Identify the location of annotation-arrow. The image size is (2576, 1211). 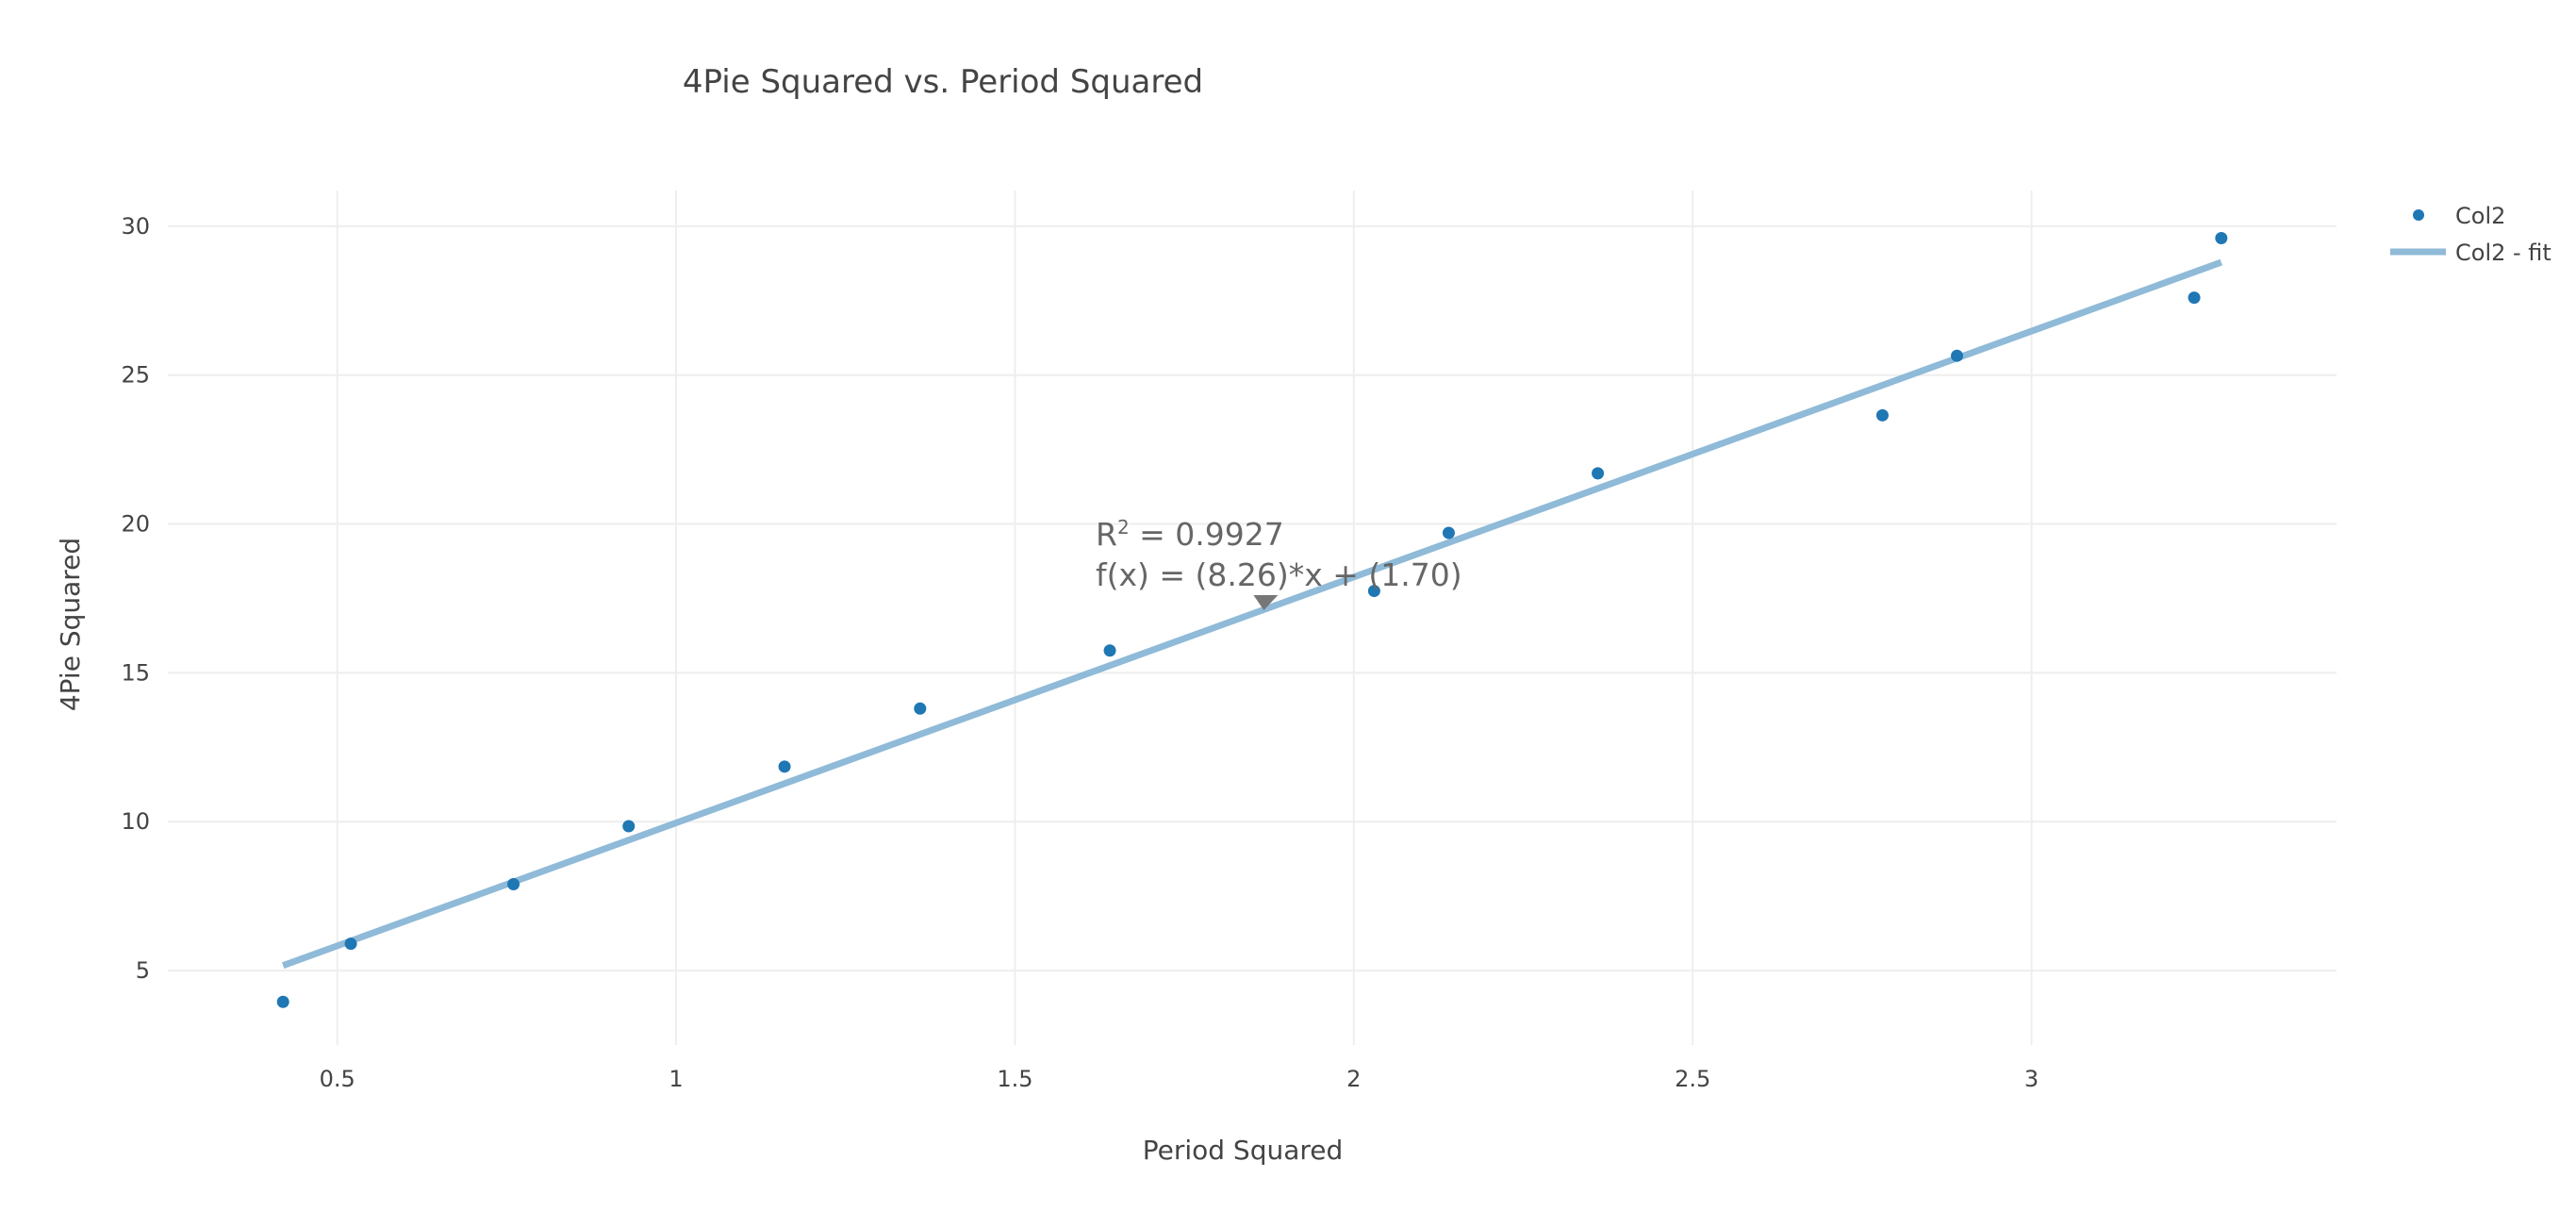
(1266, 602).